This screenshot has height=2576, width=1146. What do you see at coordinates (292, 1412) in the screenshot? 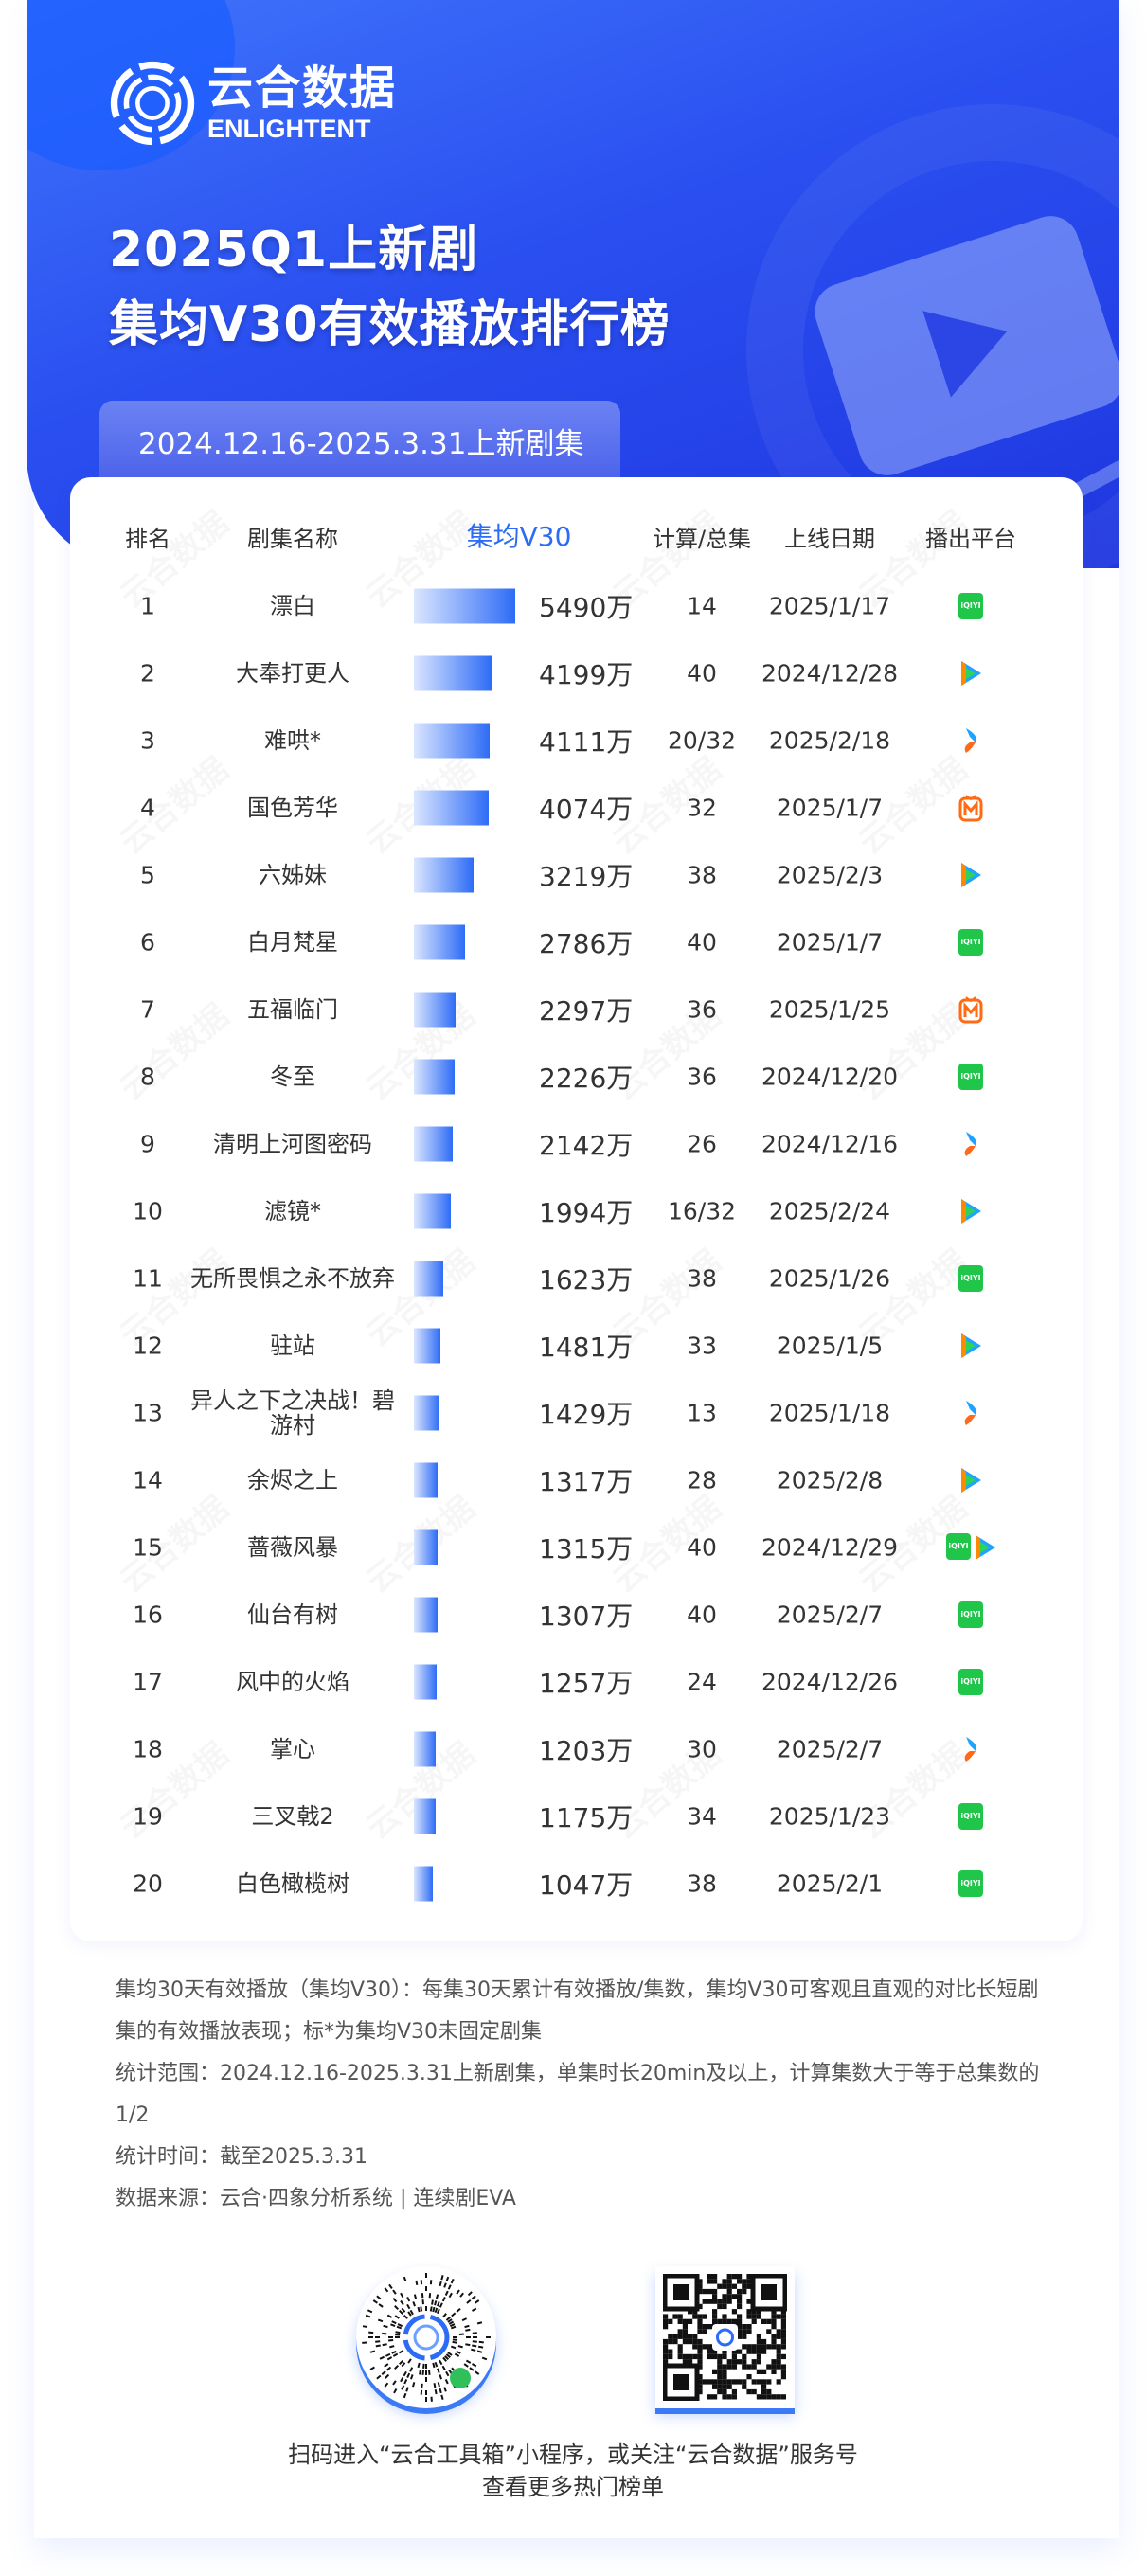
I see `drama-name: 异人之下之决战！碧游村` at bounding box center [292, 1412].